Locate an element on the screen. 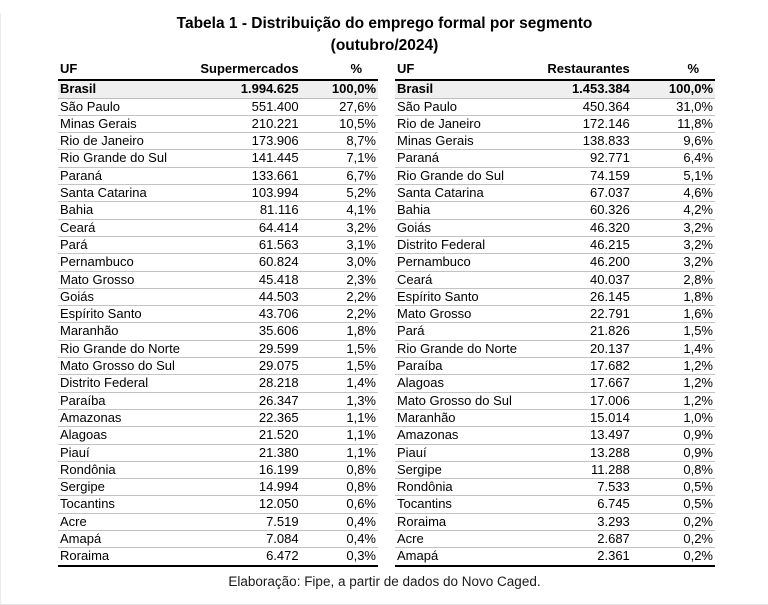 The width and height of the screenshot is (768, 605). table-row: Bahia 60.326 4,2% is located at coordinates (555, 210).